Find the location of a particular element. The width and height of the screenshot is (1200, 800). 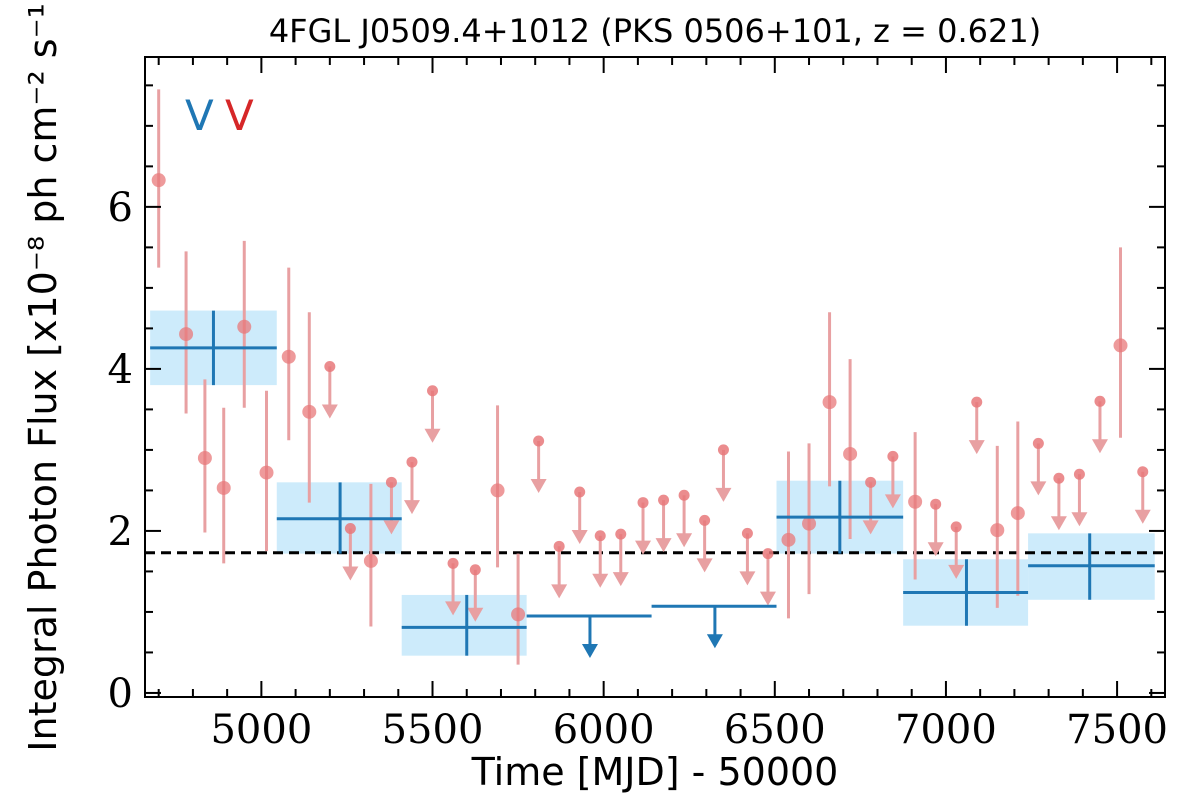

y-axis-label: Integral Photon Flux [x10⁻⁸ ph cm⁻² s⁻¹] is located at coordinates (43, 376).